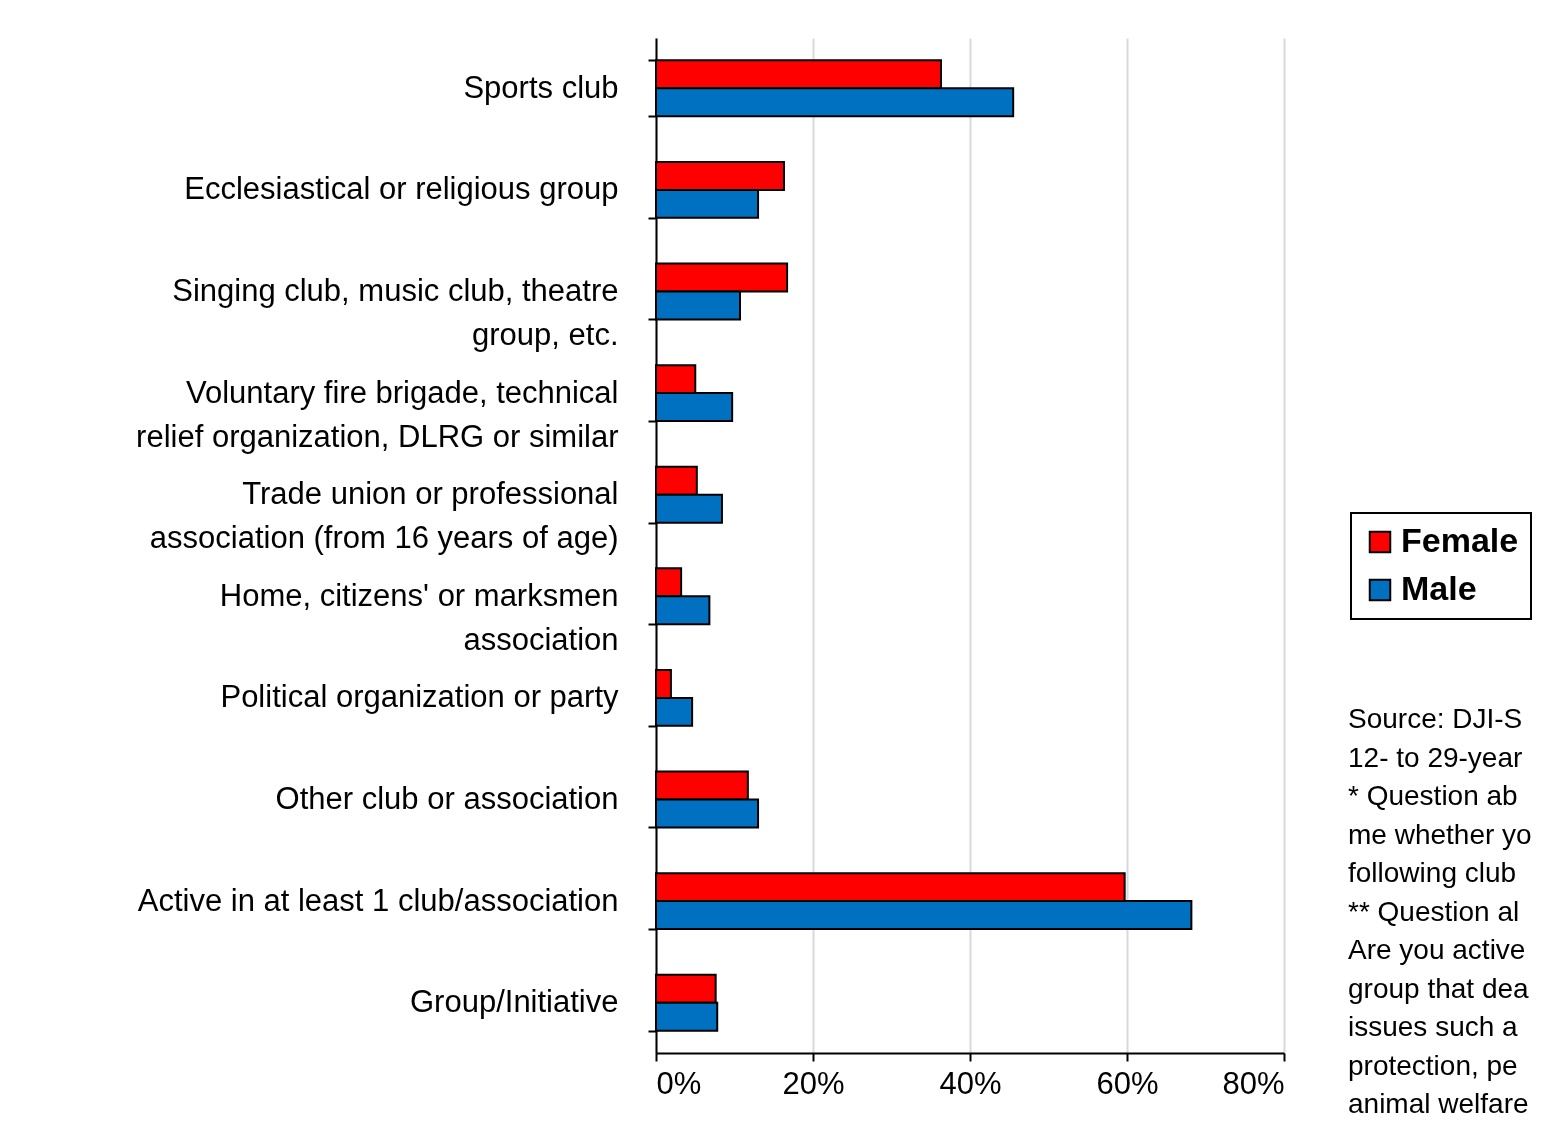 The image size is (1541, 1128). I want to click on legend-label: Male, so click(1439, 588).